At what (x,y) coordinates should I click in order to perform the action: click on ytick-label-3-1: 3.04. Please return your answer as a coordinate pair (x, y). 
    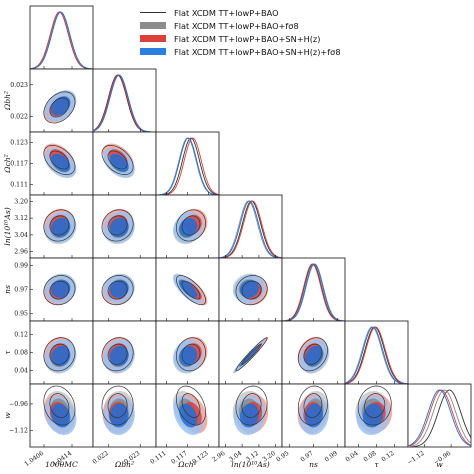
    Looking at the image, I should click on (21, 235).